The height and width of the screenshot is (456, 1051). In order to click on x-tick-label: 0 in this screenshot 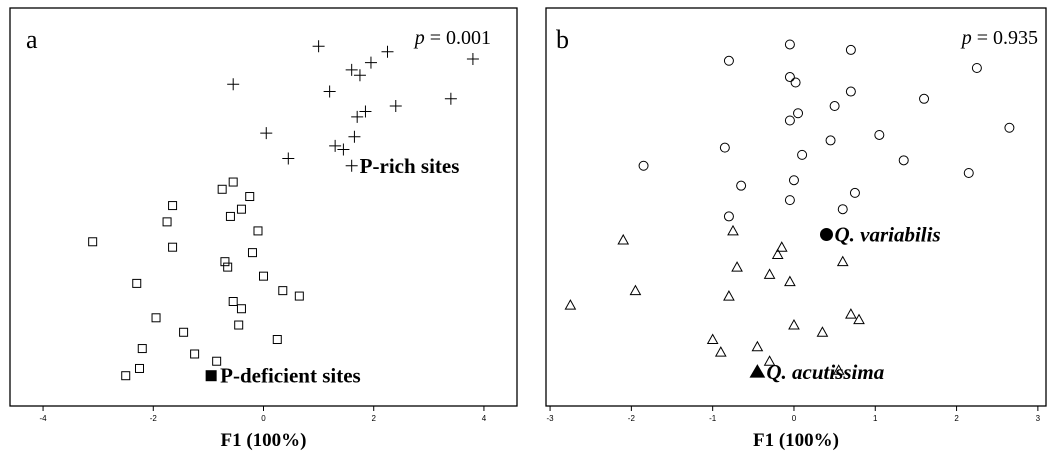, I will do `click(794, 418)`.